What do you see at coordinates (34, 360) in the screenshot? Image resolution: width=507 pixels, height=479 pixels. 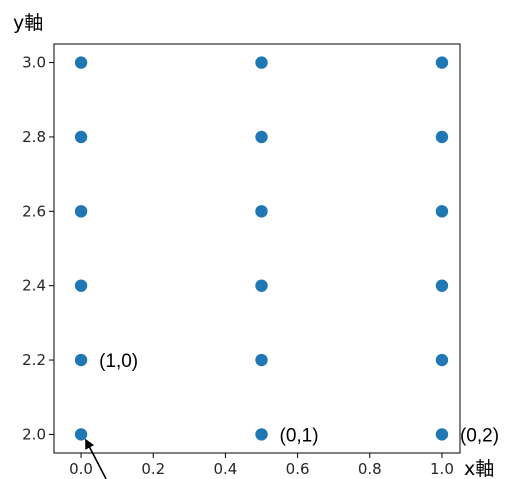 I see `y-tick-label: 2.2` at bounding box center [34, 360].